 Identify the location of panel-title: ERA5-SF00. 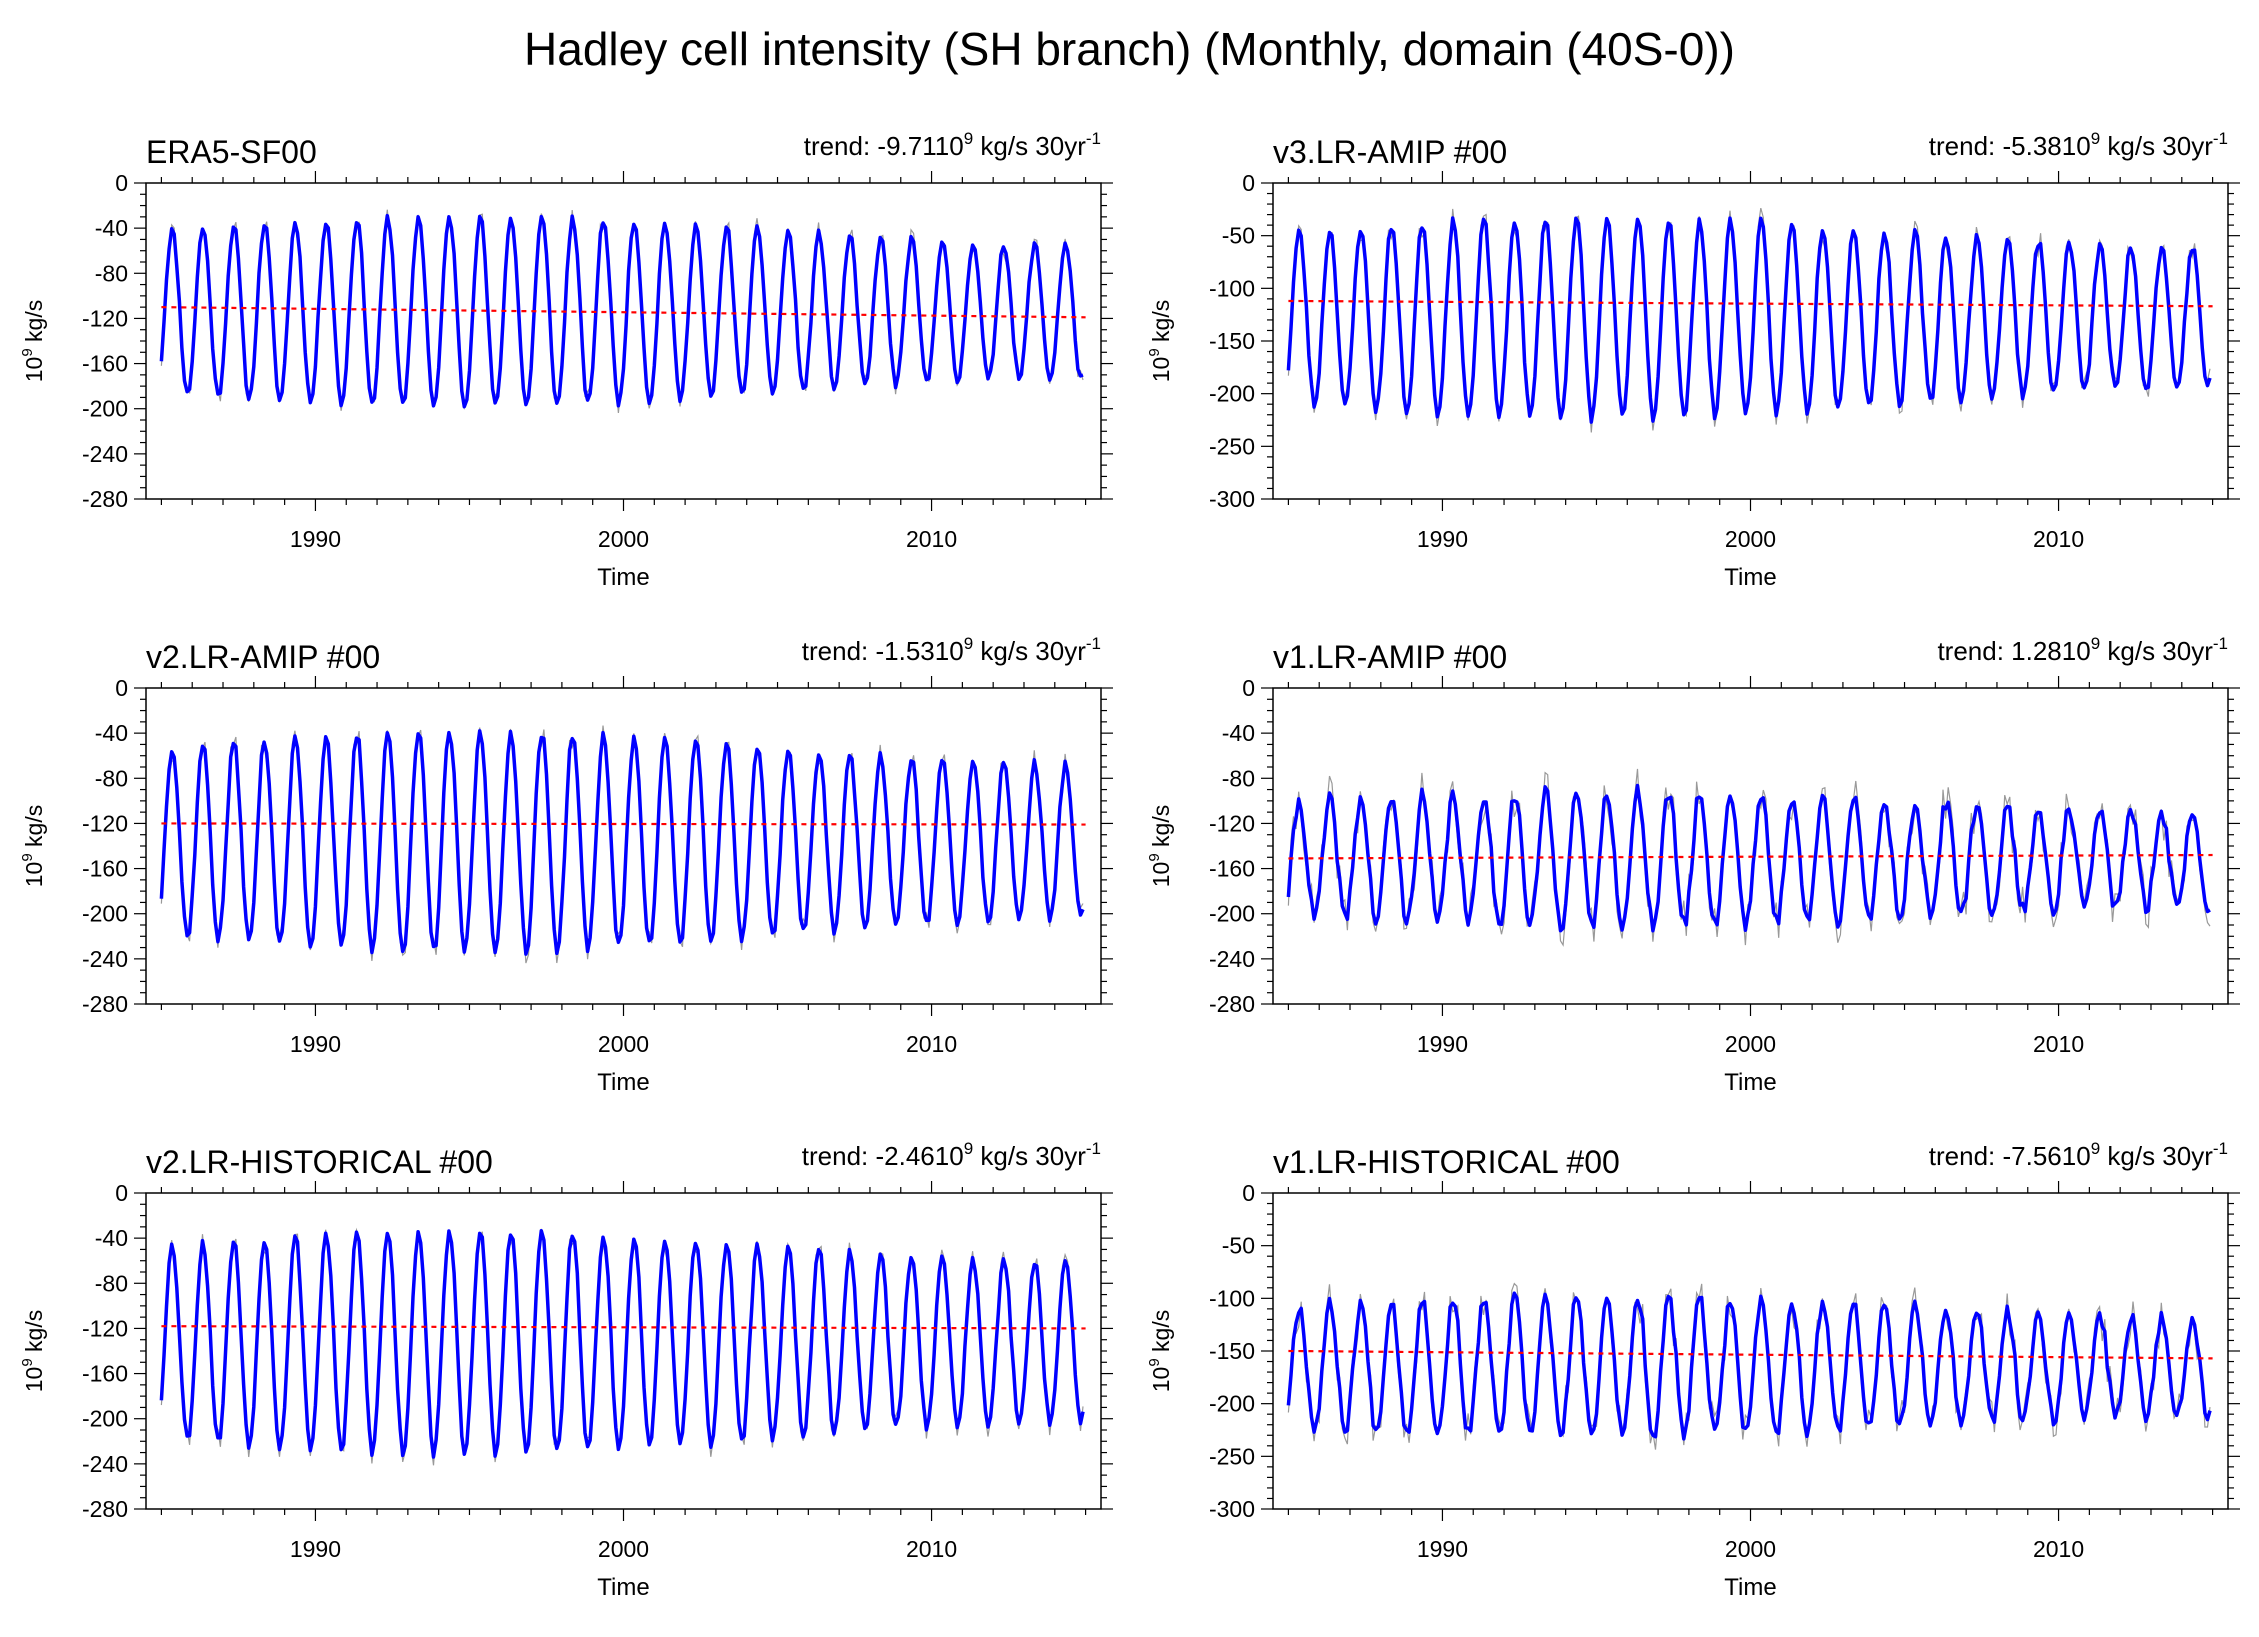
(231, 152).